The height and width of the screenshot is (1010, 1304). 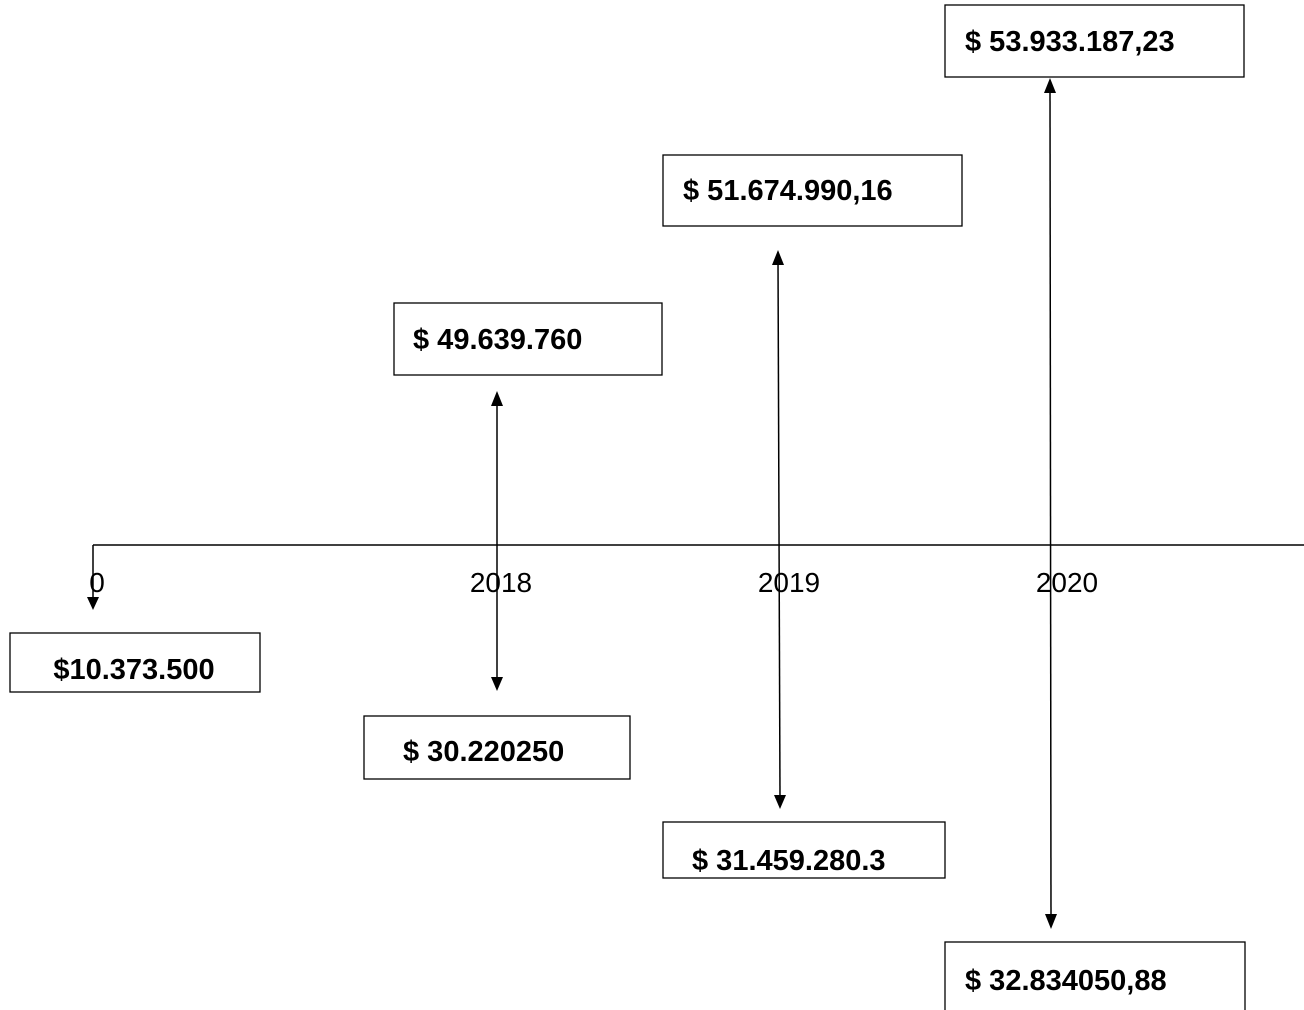 What do you see at coordinates (501, 582) in the screenshot?
I see `period-label: 2018` at bounding box center [501, 582].